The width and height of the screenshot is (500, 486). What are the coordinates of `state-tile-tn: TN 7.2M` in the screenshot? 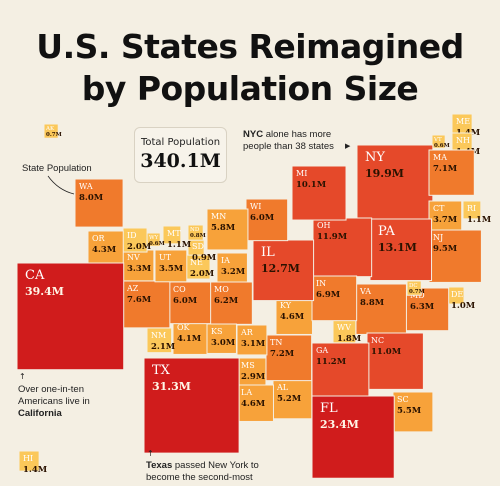 It's located at (289, 358).